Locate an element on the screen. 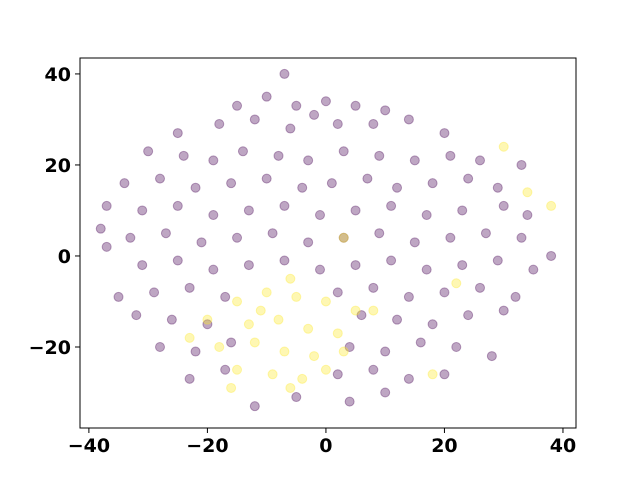 This screenshot has width=640, height=484. y-tick-label: 20 is located at coordinates (58, 166).